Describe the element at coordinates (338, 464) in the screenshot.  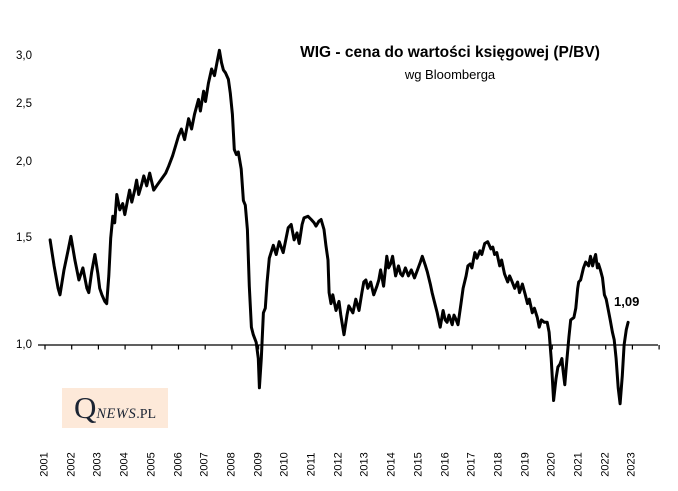
I see `x-tick-label-2012: 2012` at that location.